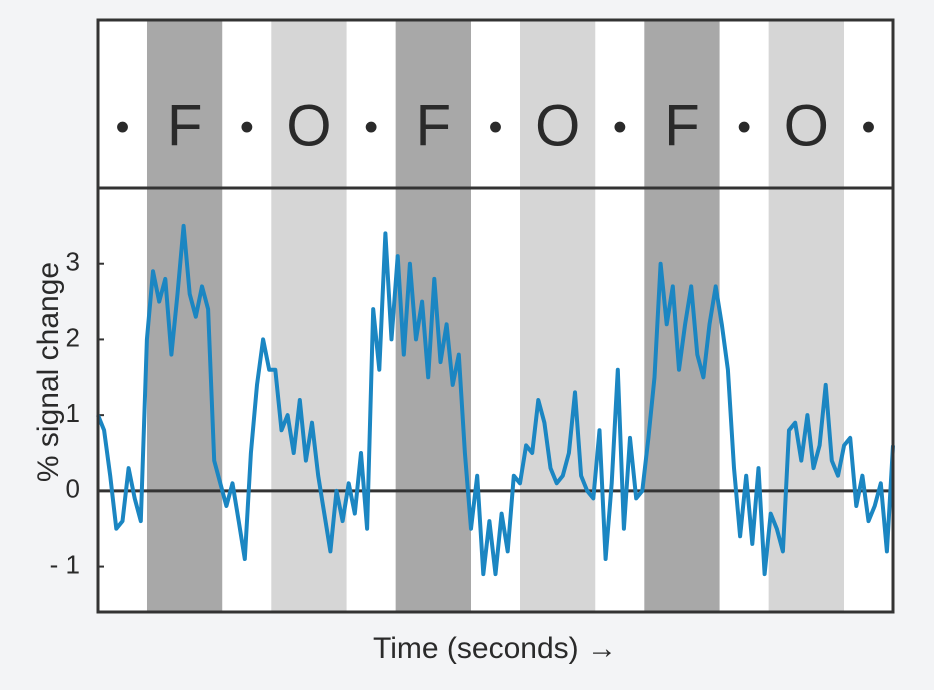 This screenshot has height=690, width=934. I want to click on x-axis-label: Time (seconds) →, so click(495, 648).